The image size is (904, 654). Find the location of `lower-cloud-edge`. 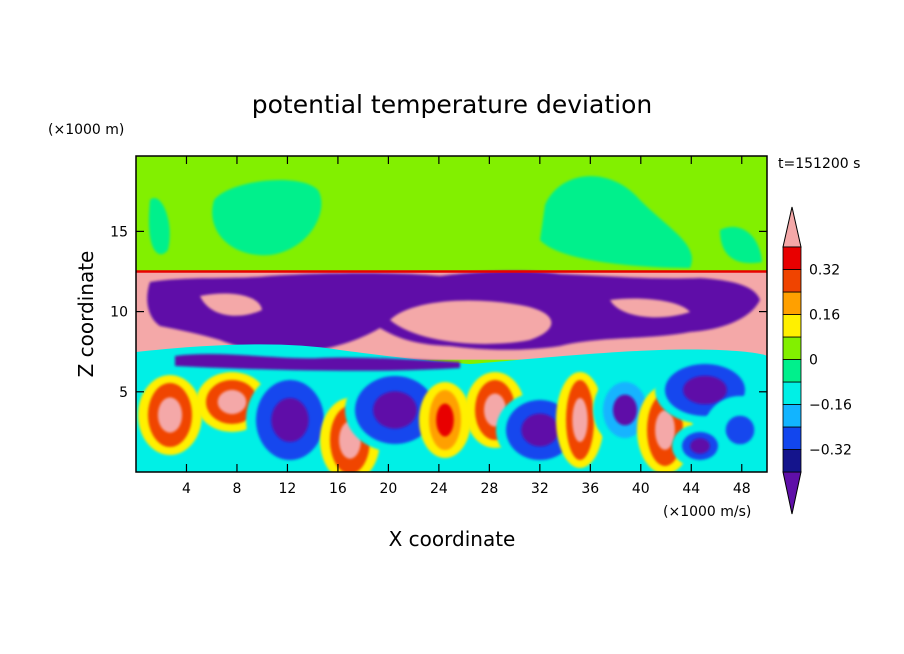

lower-cloud-edge is located at coordinates (317, 362).